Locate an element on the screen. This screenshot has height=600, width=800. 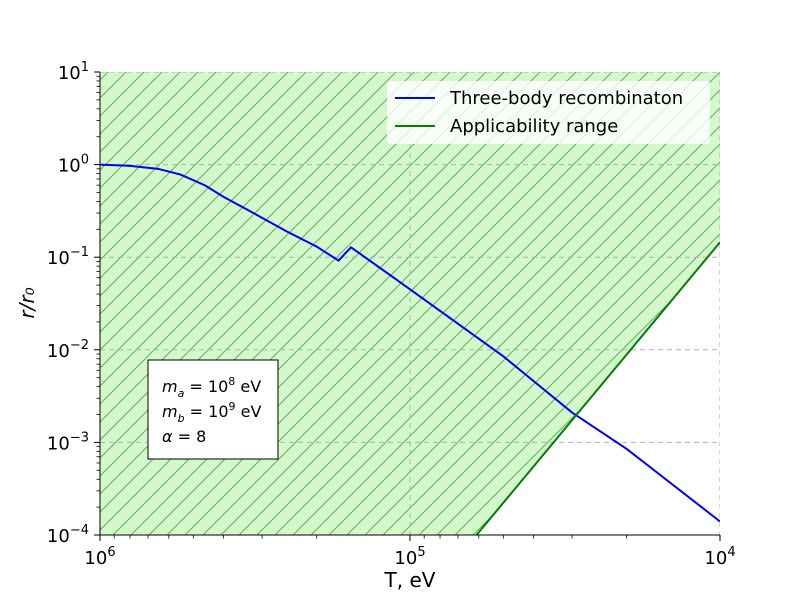
annotation-line: mb = 109 eV is located at coordinates (211, 412).